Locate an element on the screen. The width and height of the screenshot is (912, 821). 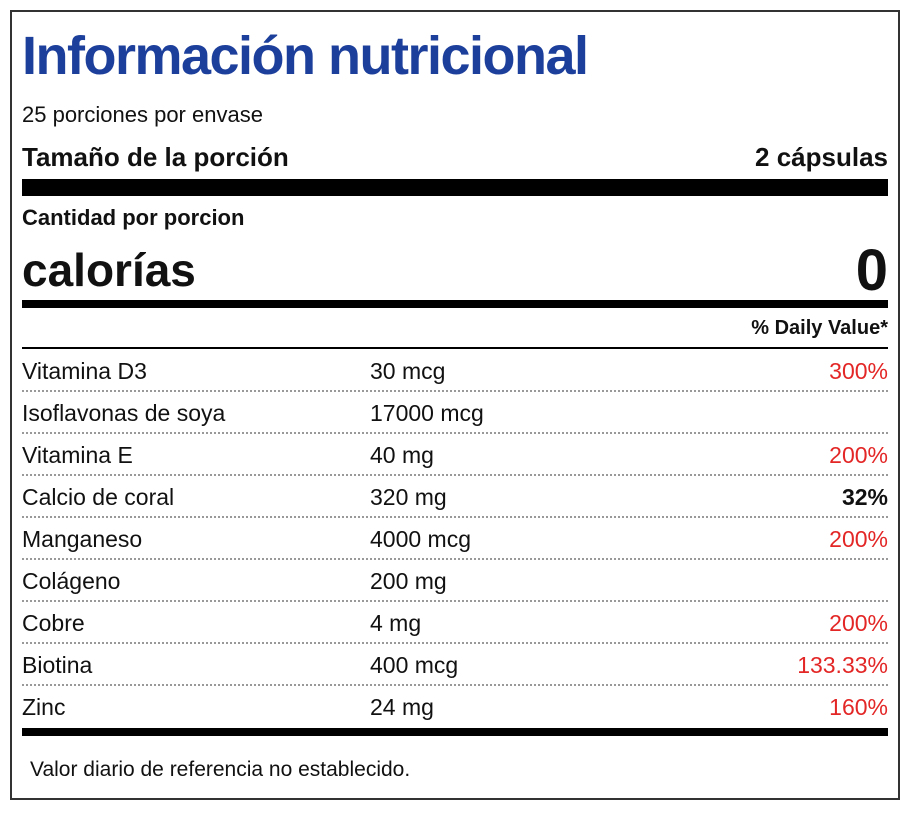
nutrient-amount: 320 mg is located at coordinates (408, 497).